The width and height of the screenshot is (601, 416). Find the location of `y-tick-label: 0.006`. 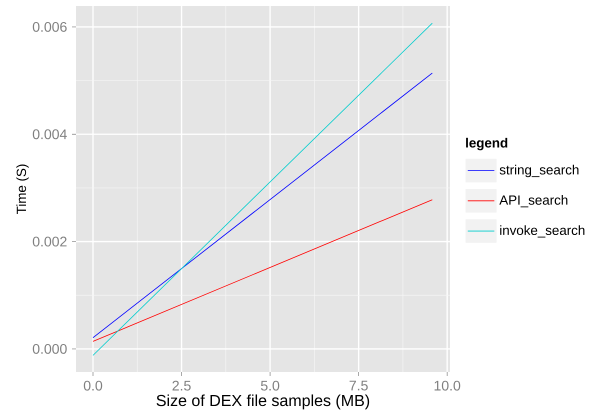

y-tick-label: 0.006 is located at coordinates (49, 27).